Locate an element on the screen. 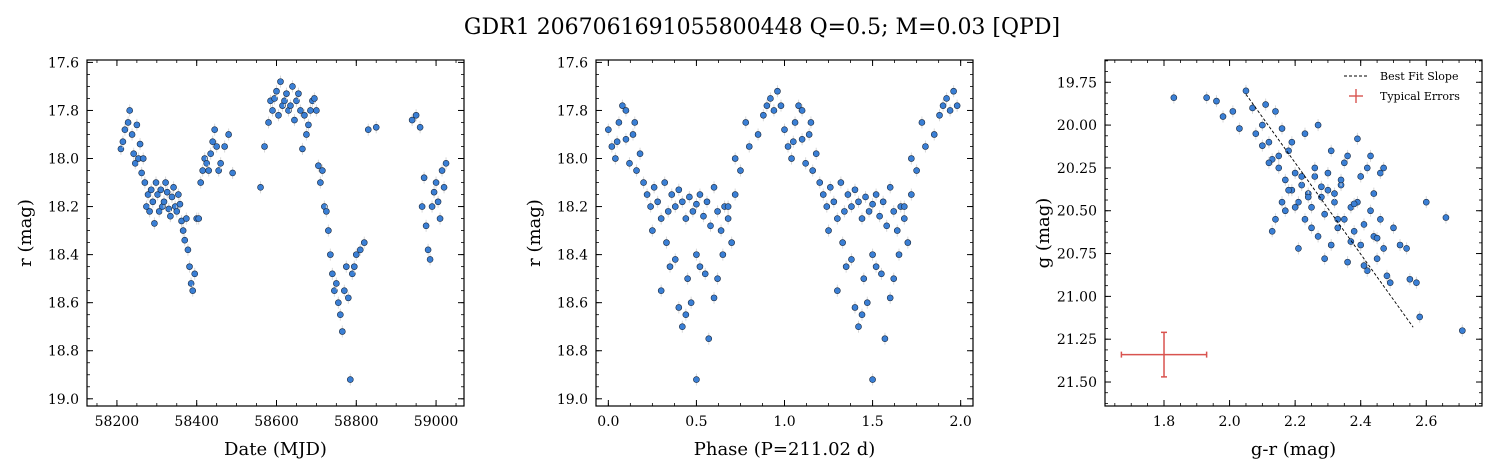  x-tick-label: 2.2 is located at coordinates (1295, 422).